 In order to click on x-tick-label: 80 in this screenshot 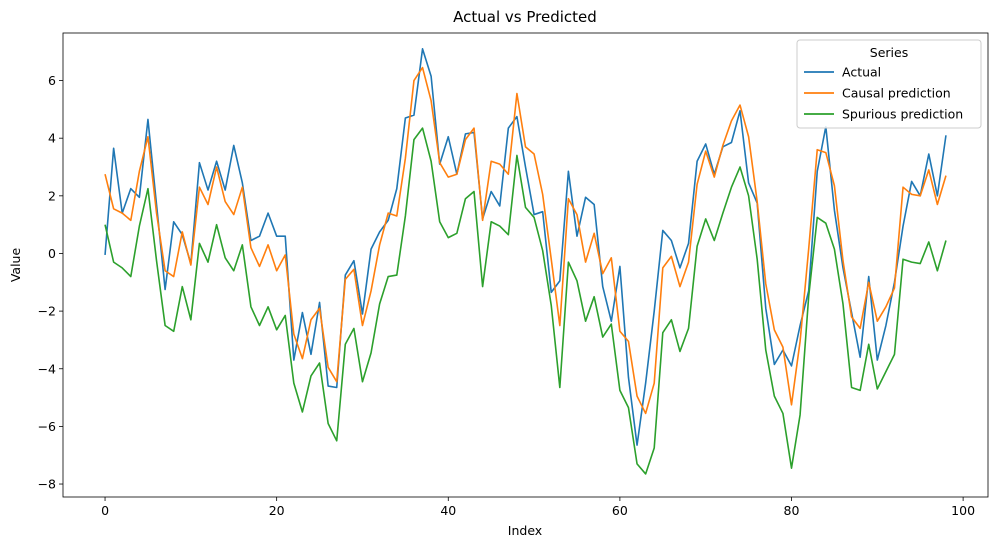, I will do `click(792, 510)`.